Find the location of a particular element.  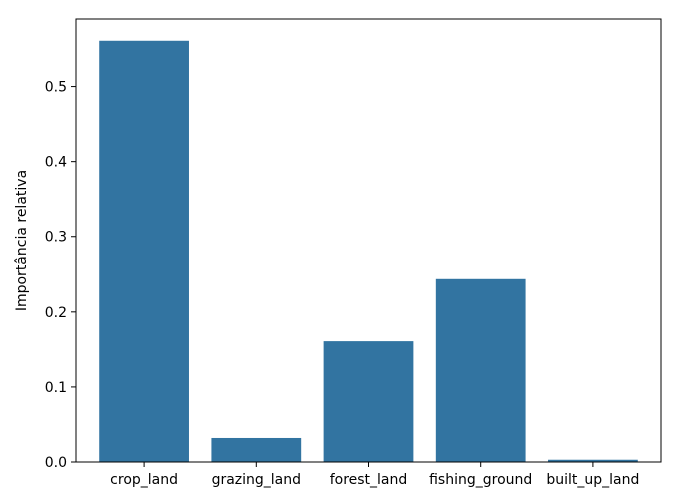

y-tick-label: 0.4 is located at coordinates (56, 163).